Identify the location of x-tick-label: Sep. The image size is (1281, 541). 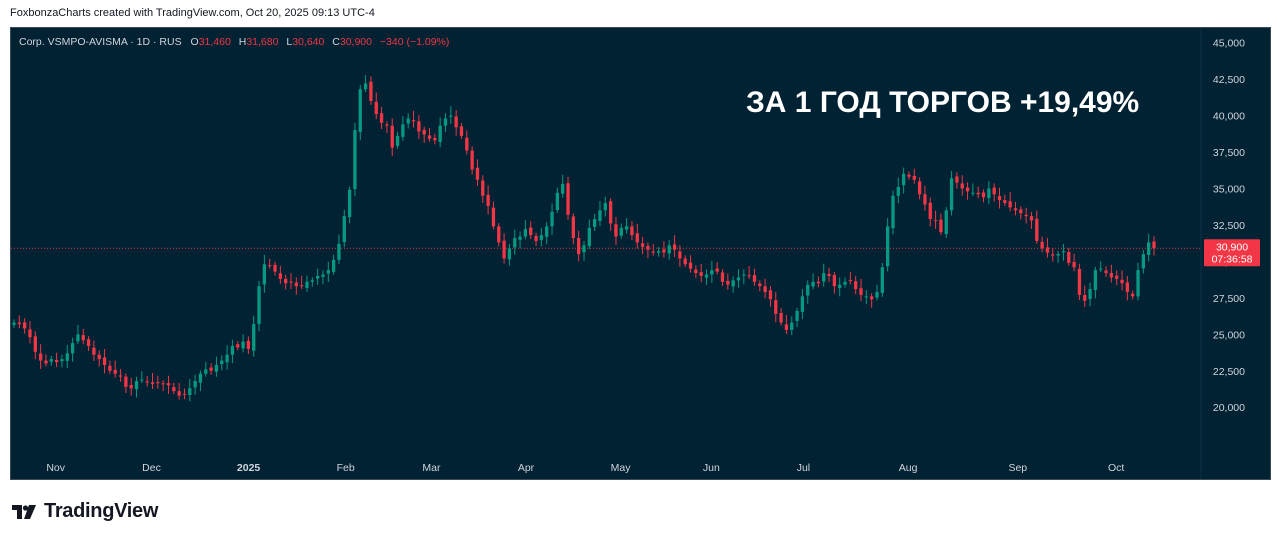
(1017, 468).